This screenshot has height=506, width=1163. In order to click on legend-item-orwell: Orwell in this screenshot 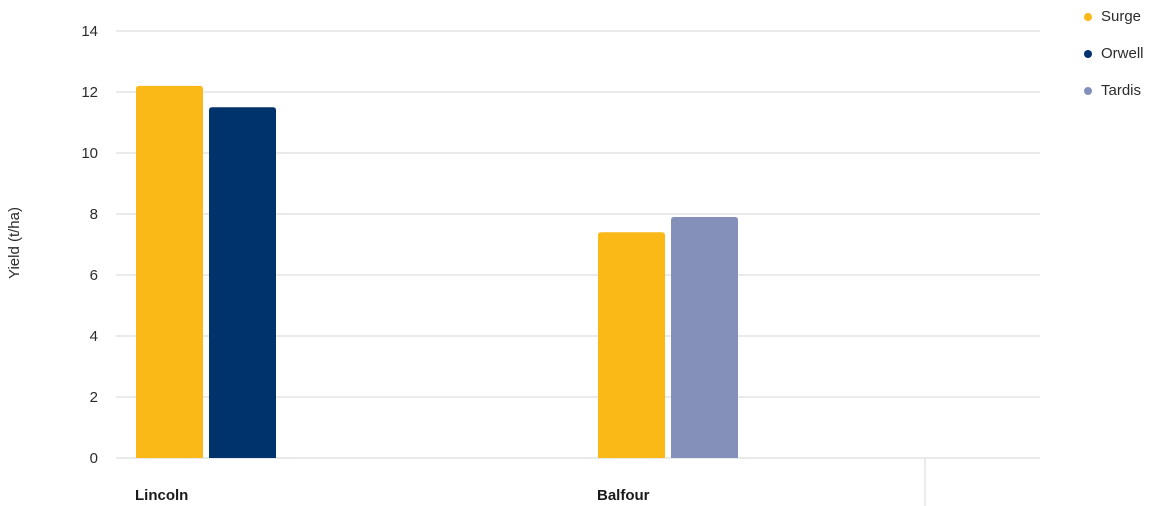, I will do `click(1123, 53)`.